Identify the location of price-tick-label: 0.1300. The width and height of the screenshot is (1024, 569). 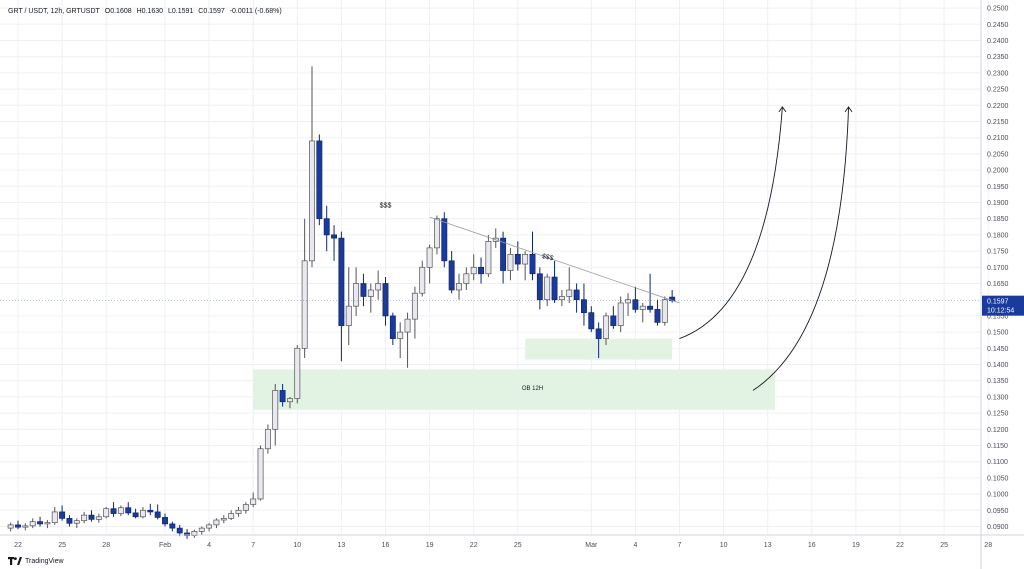
(998, 397).